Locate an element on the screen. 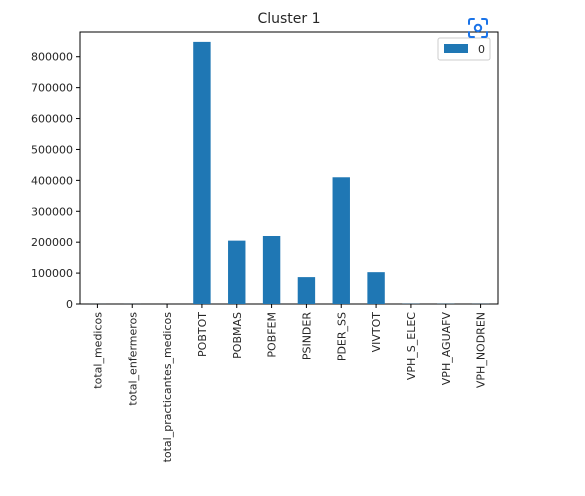 This screenshot has width=585, height=496. x-tick-label: total_enfermeros is located at coordinates (132, 359).